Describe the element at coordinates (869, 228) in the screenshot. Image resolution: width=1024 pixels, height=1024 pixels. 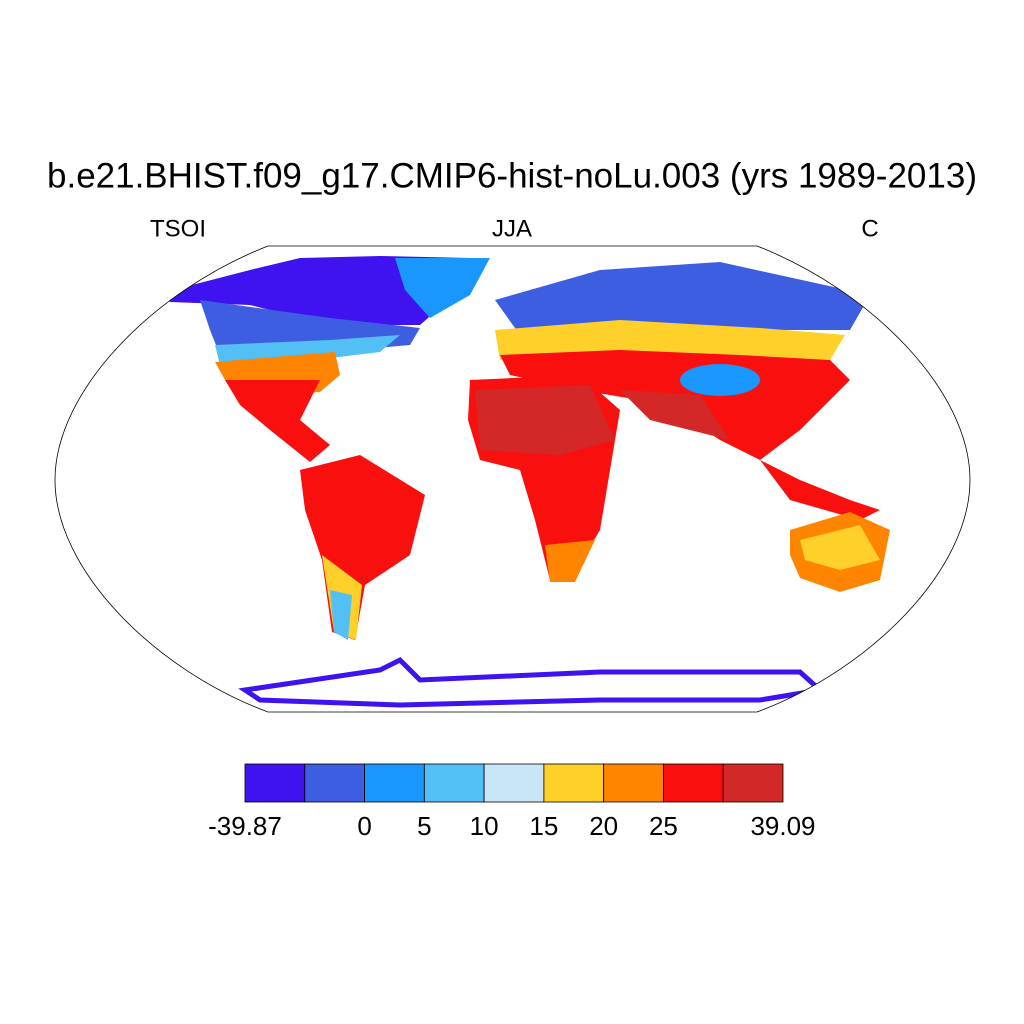
I see `units-label: C` at that location.